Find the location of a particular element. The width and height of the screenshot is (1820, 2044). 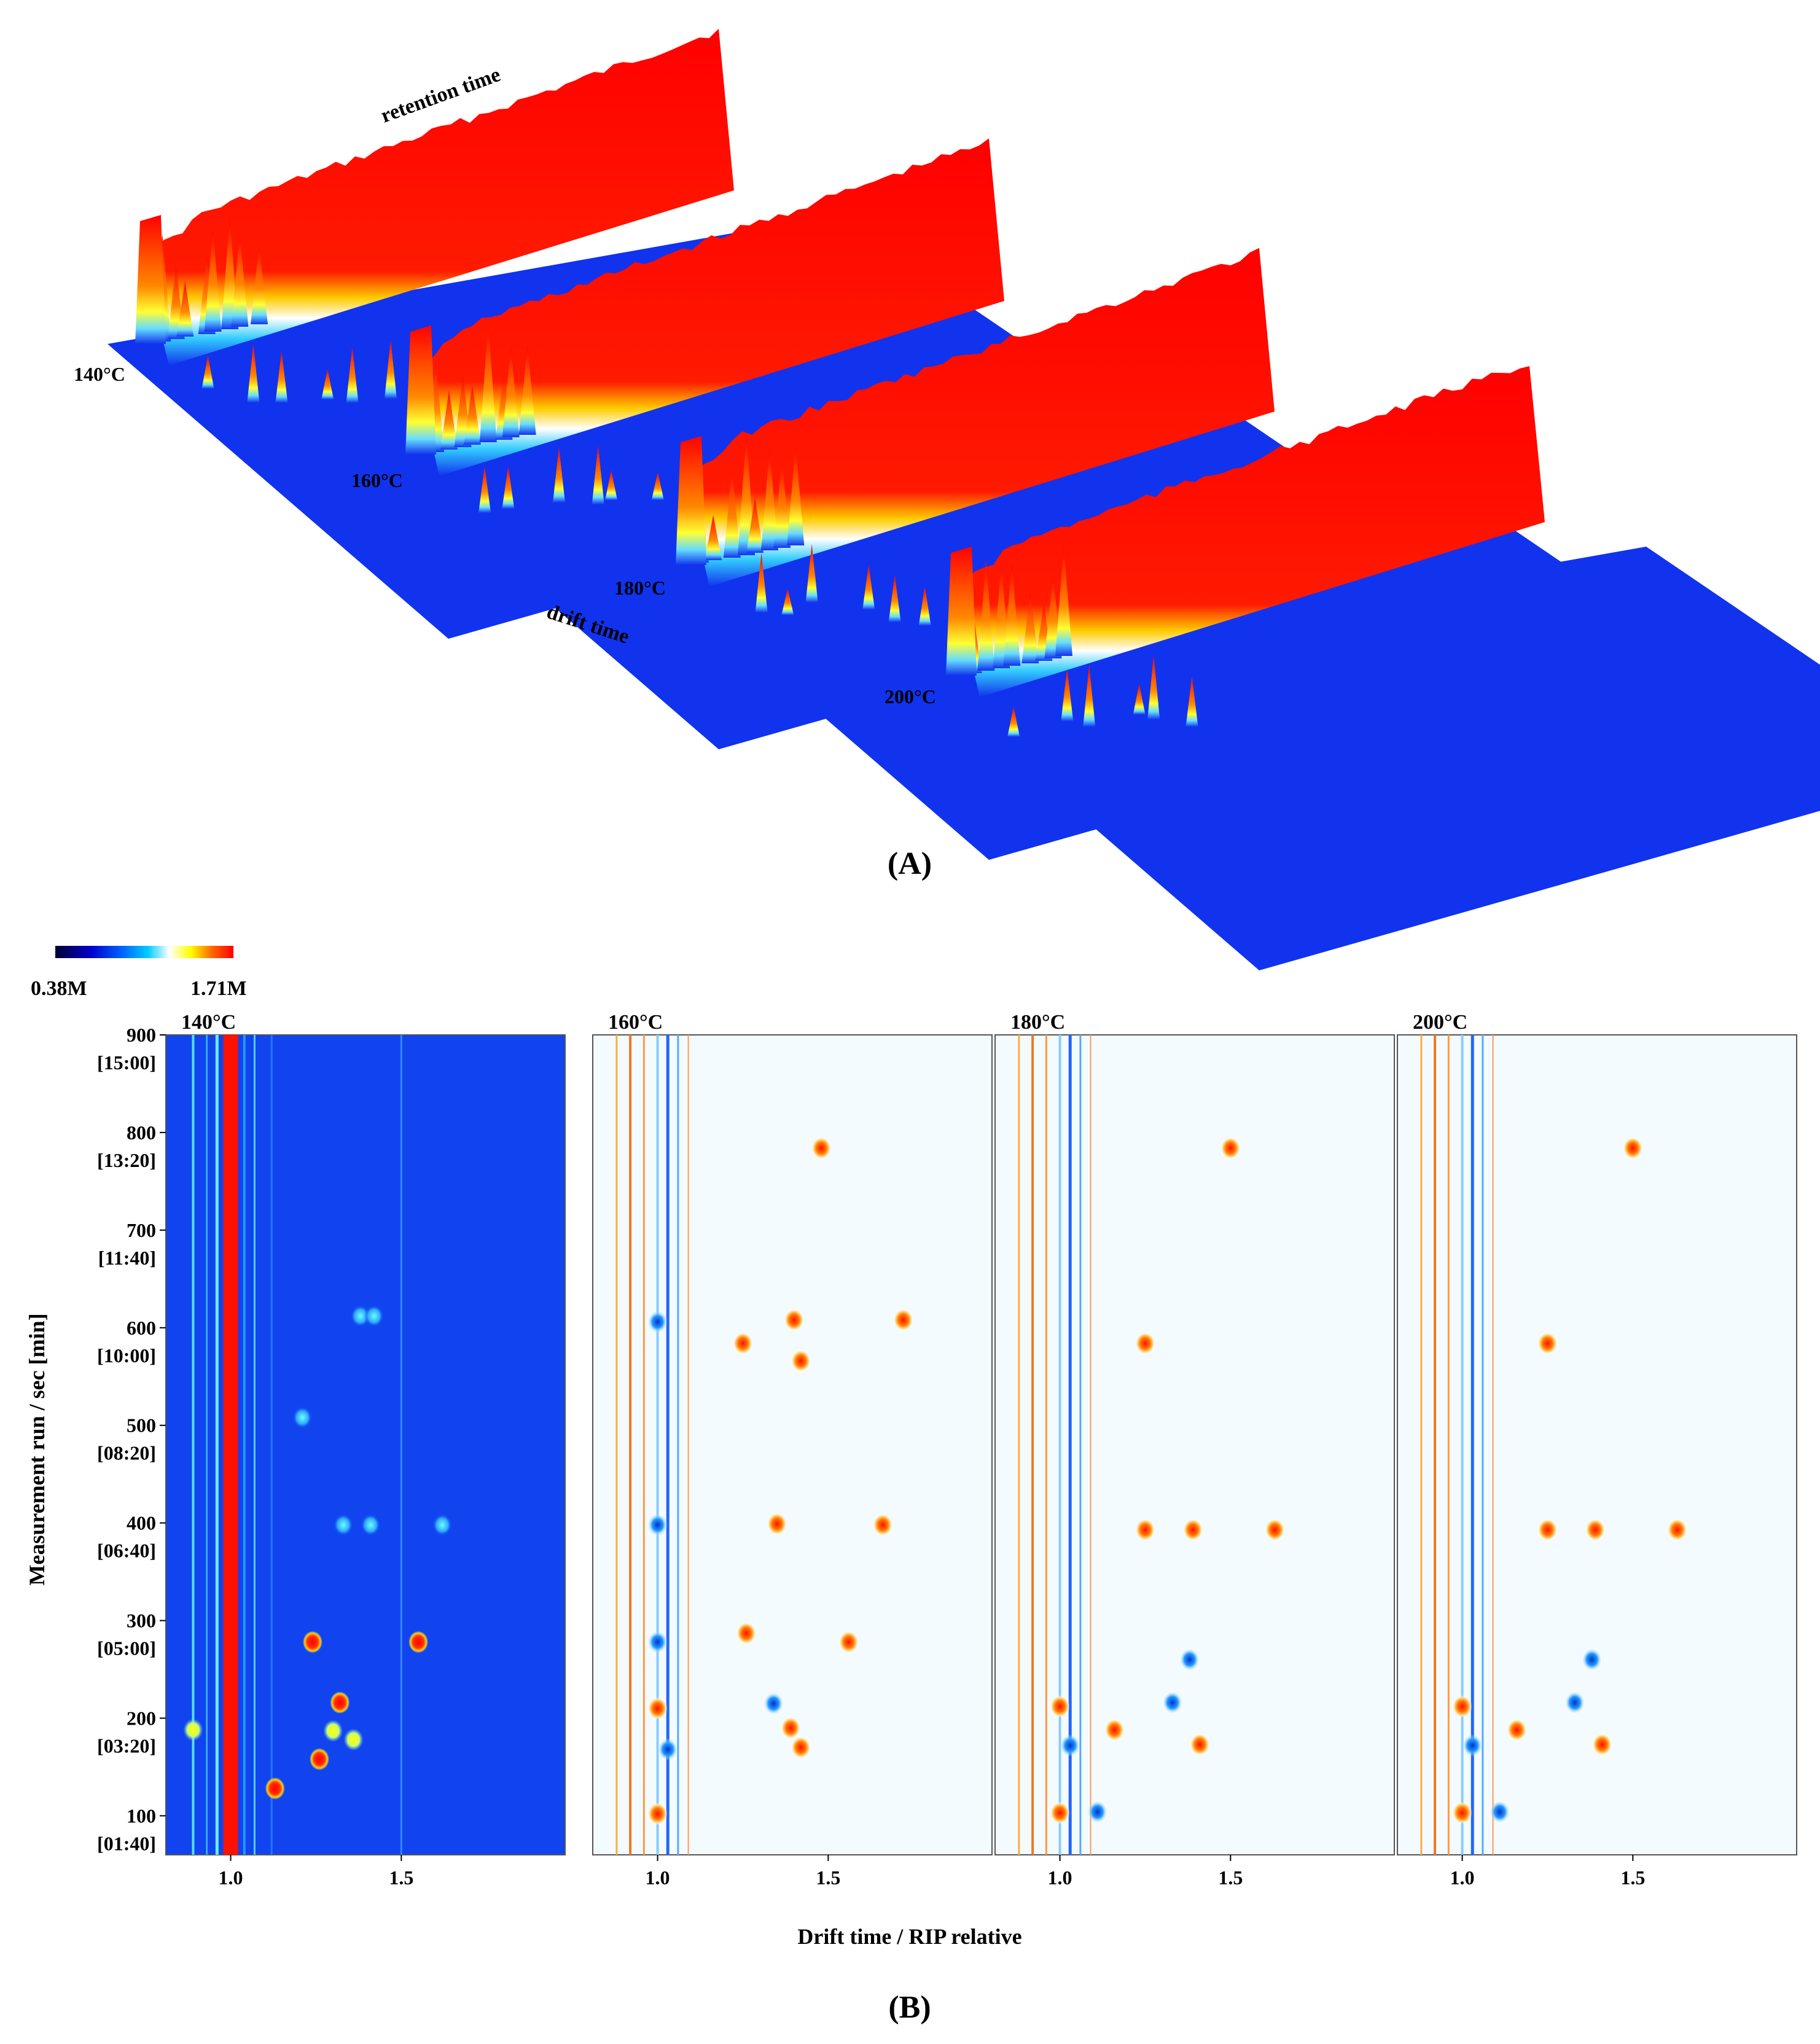

heatmap-title: 140°C is located at coordinates (208, 1022).